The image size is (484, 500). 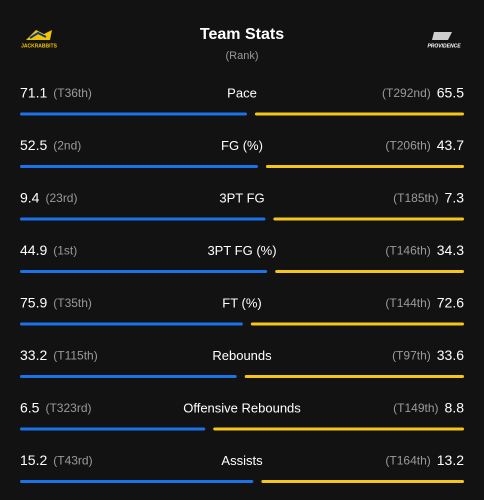 I want to click on left-rank: (T323rd), so click(x=68, y=408).